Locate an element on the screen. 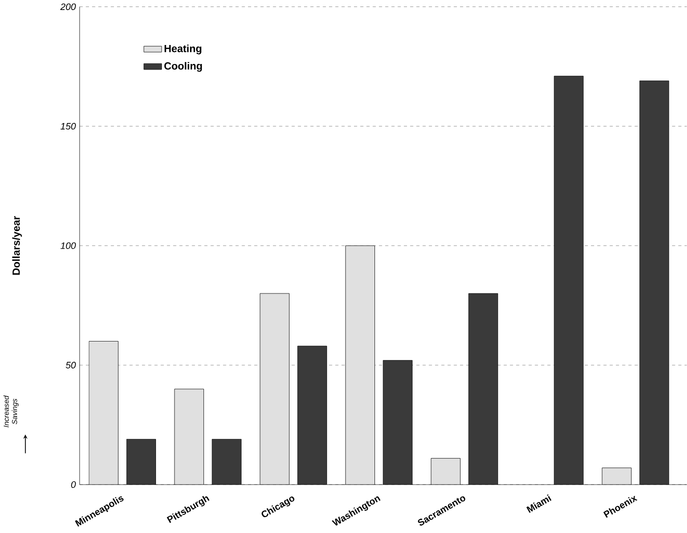  y-axis-title: Dollars/year is located at coordinates (17, 245).